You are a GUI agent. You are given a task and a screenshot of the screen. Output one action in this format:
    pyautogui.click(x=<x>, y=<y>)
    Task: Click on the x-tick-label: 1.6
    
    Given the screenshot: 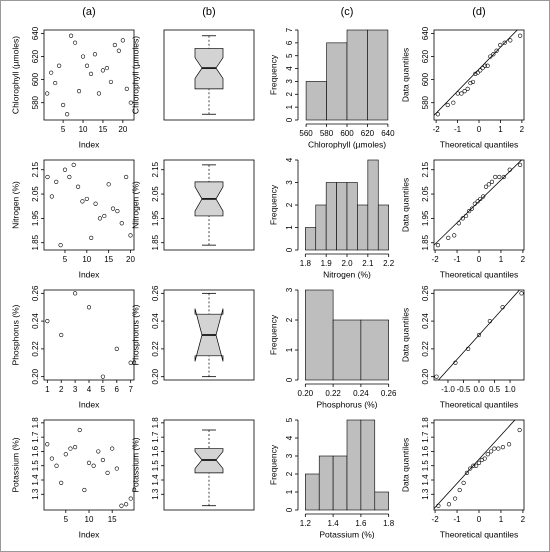 What is the action you would take?
    pyautogui.click(x=361, y=523)
    